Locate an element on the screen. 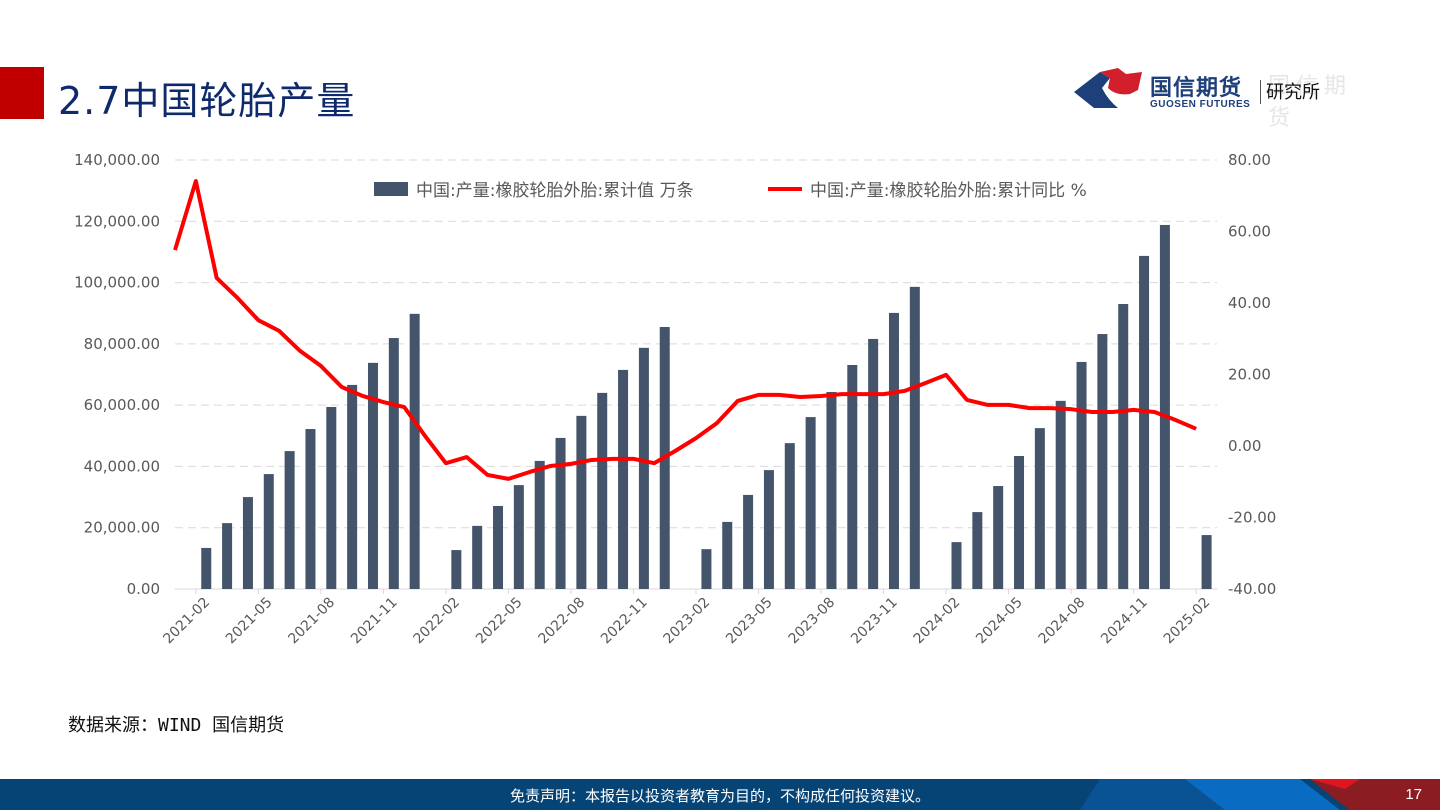 The height and width of the screenshot is (810, 1440). disclaimer: 免责声明：本报告以投资者教育为目的，不构成任何投资建议。 is located at coordinates (719, 796).